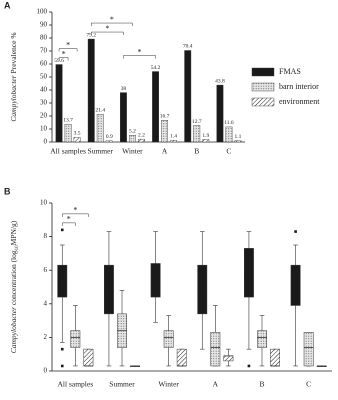 This screenshot has width=338, height=400. I want to click on value-label: 12.7, so click(197, 122).